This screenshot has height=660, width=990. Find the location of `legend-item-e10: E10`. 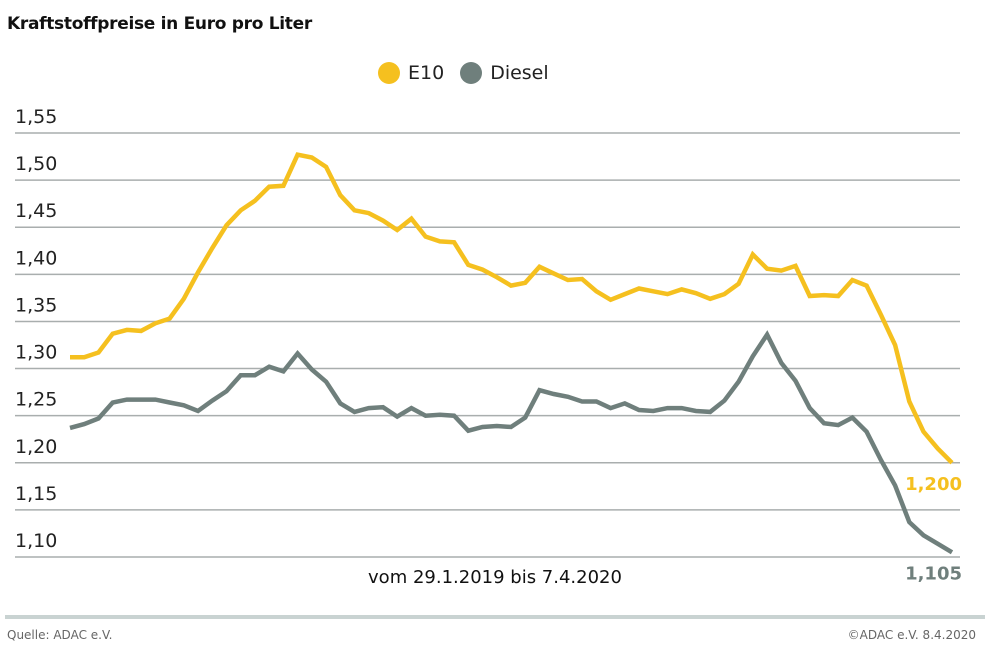

legend-item-e10: E10 is located at coordinates (411, 73).